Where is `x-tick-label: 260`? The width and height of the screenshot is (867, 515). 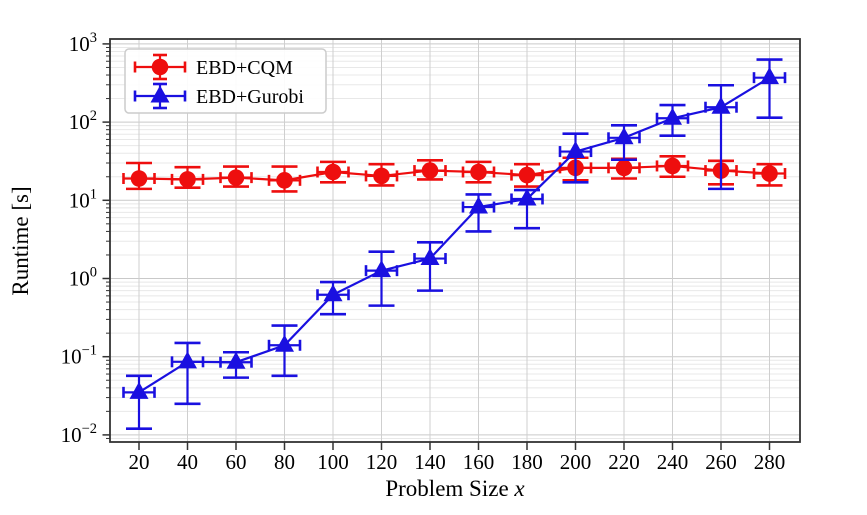 x-tick-label: 260 is located at coordinates (721, 462).